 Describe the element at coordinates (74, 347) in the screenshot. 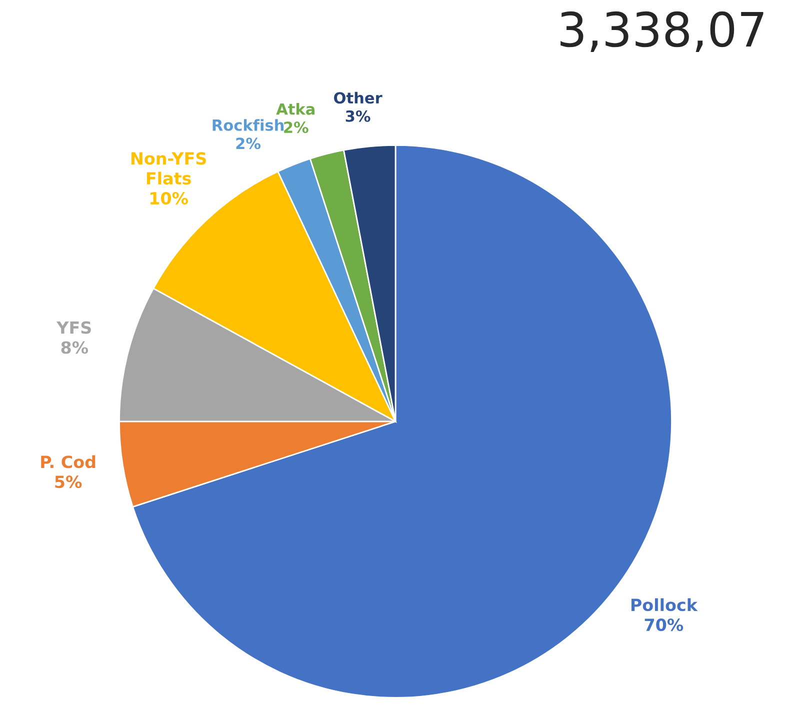

I see `data-label: 8%` at that location.